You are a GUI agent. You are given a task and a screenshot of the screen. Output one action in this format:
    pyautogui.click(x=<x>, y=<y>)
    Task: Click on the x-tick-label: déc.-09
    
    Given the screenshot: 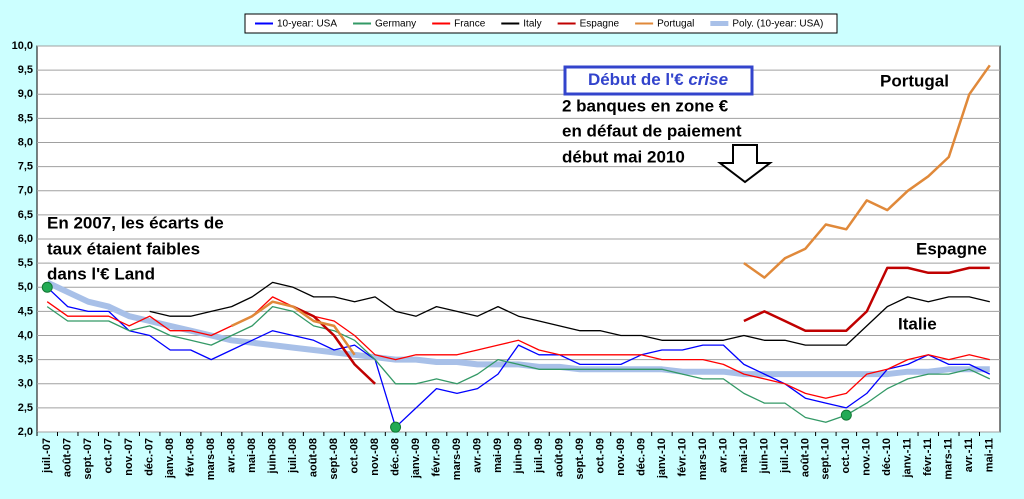 What is the action you would take?
    pyautogui.click(x=641, y=457)
    